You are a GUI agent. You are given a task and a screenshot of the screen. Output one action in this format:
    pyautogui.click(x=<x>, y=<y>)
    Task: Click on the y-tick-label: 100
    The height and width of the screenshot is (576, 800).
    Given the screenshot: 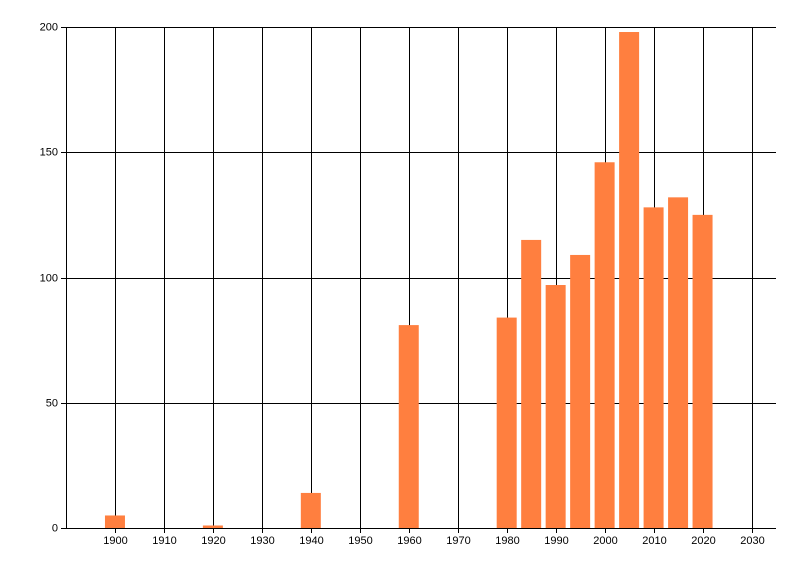 What is the action you would take?
    pyautogui.click(x=49, y=278)
    